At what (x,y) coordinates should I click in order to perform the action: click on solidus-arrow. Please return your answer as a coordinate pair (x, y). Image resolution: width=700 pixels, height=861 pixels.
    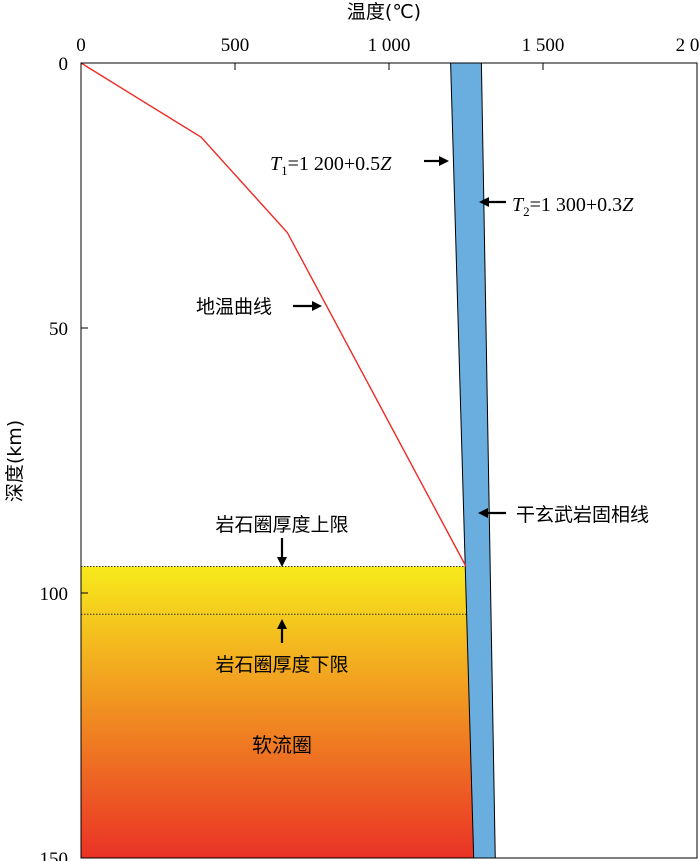
    Looking at the image, I should click on (492, 513).